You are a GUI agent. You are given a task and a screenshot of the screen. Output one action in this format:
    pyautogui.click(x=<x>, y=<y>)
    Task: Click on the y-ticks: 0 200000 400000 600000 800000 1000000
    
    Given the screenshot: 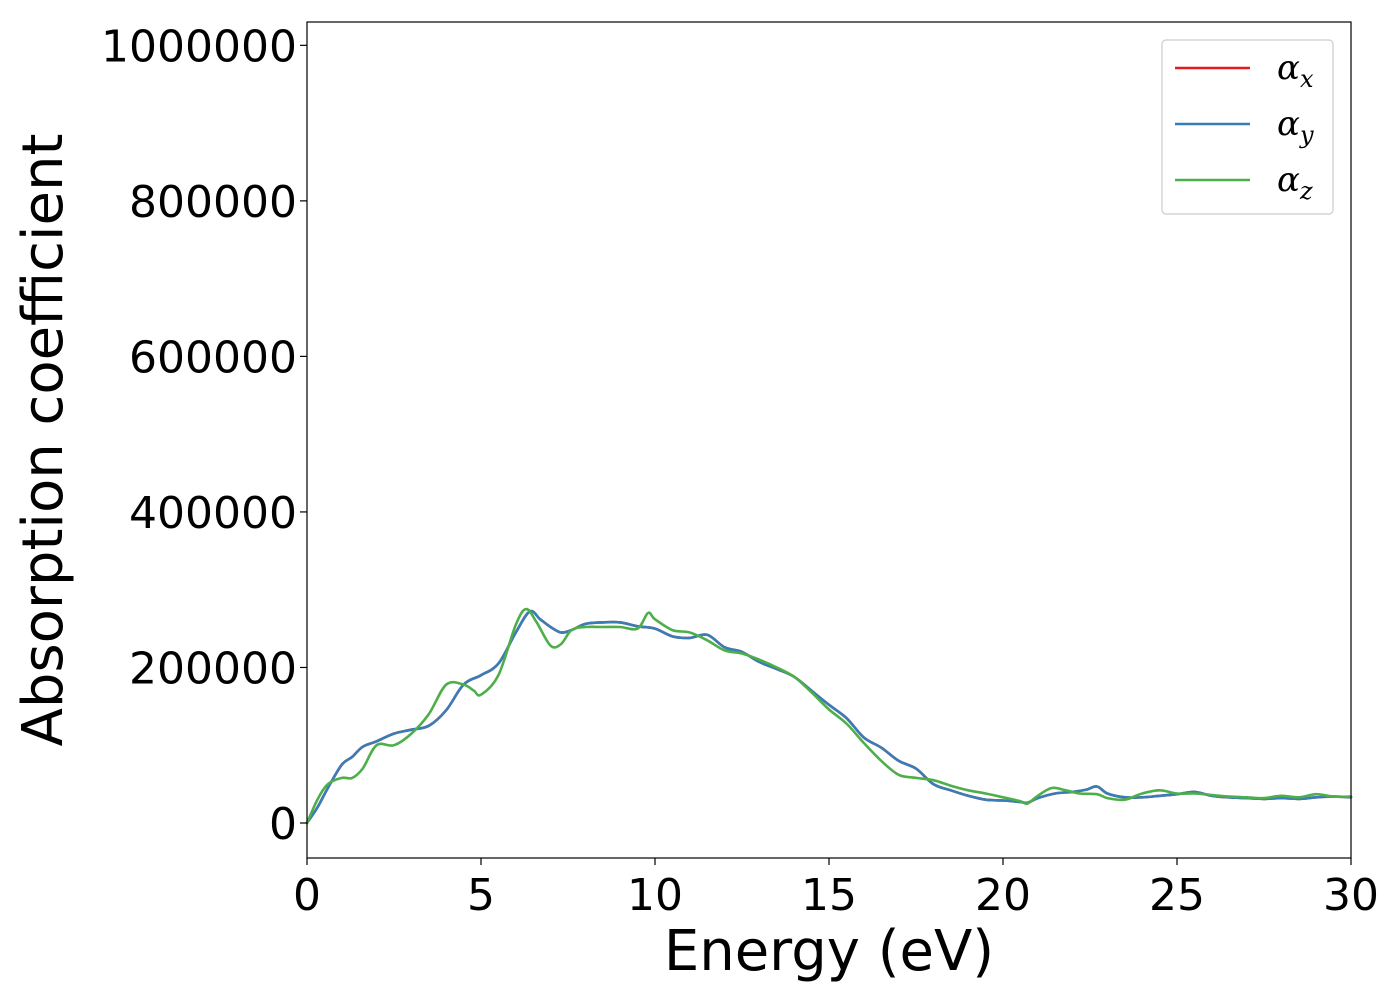 What is the action you would take?
    pyautogui.click(x=204, y=435)
    